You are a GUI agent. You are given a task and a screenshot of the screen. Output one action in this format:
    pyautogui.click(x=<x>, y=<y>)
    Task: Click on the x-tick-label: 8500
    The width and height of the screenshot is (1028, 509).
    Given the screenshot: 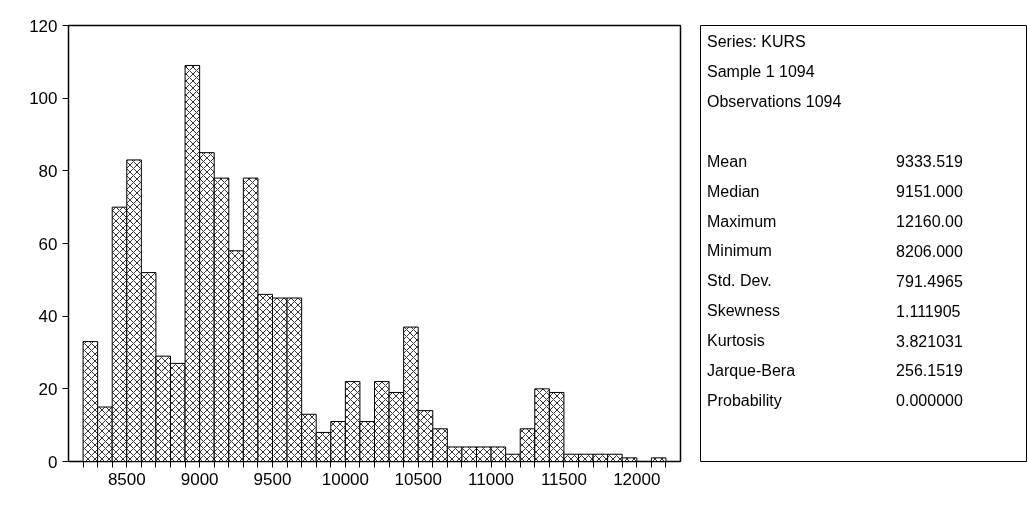 What is the action you would take?
    pyautogui.click(x=126, y=479)
    